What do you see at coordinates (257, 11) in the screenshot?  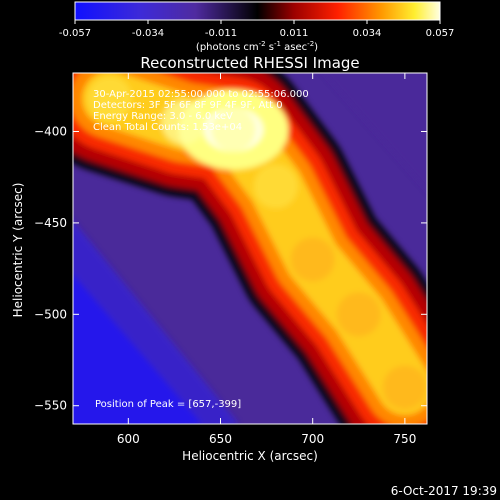 I see `colorbar-gradient` at bounding box center [257, 11].